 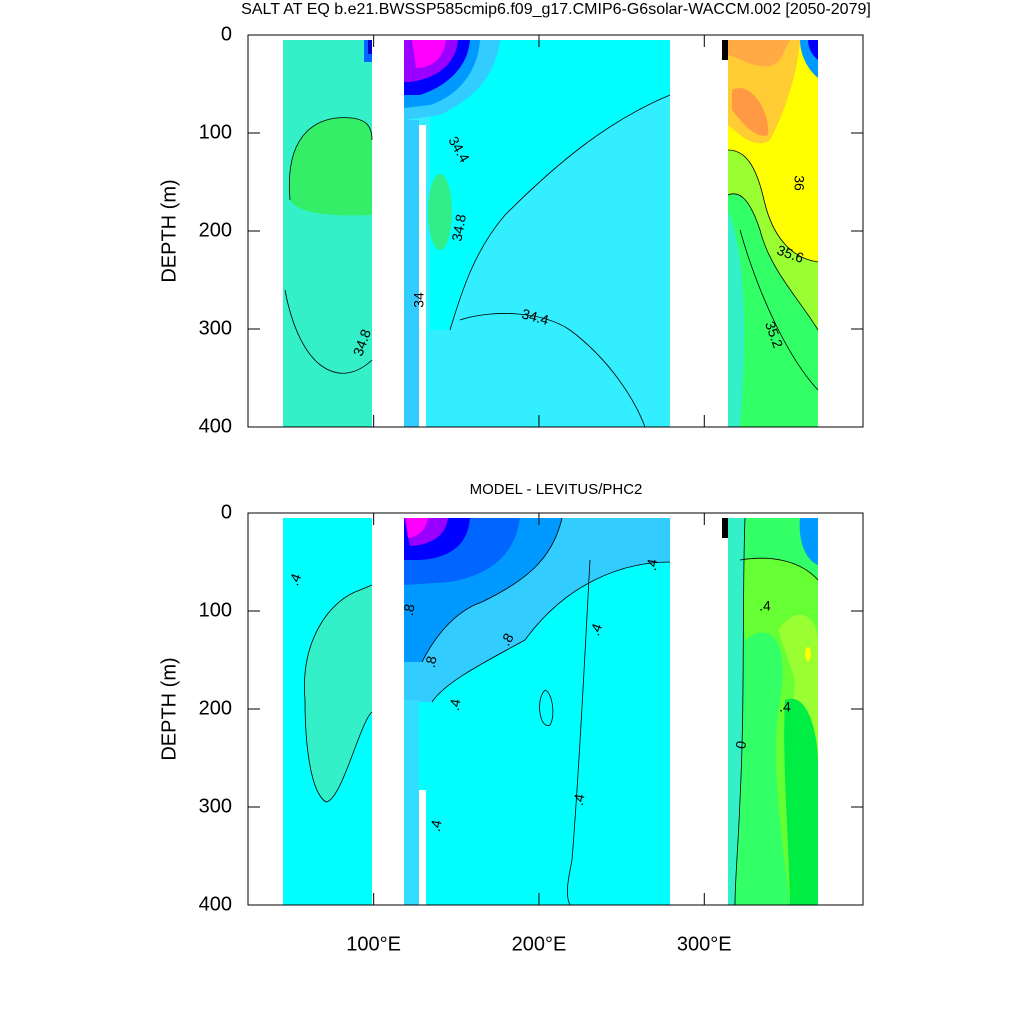 I want to click on contour-label: 0, so click(x=740, y=744).